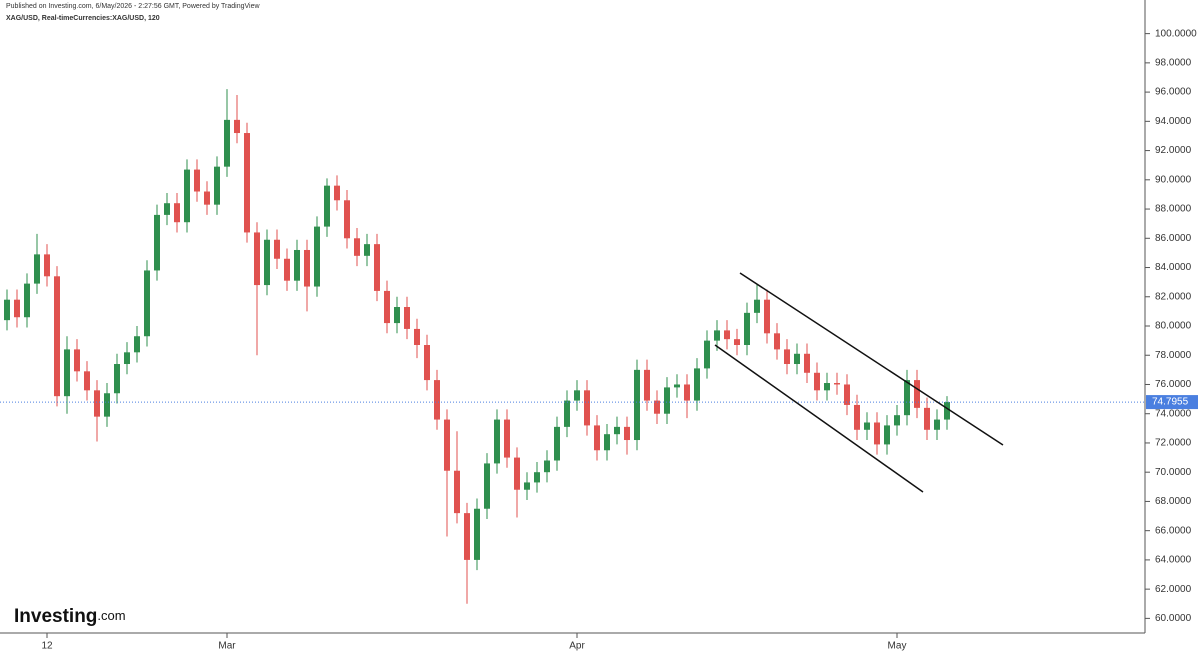 The height and width of the screenshot is (659, 1200). What do you see at coordinates (1173, 589) in the screenshot?
I see `y-tick-label: 62.0000` at bounding box center [1173, 589].